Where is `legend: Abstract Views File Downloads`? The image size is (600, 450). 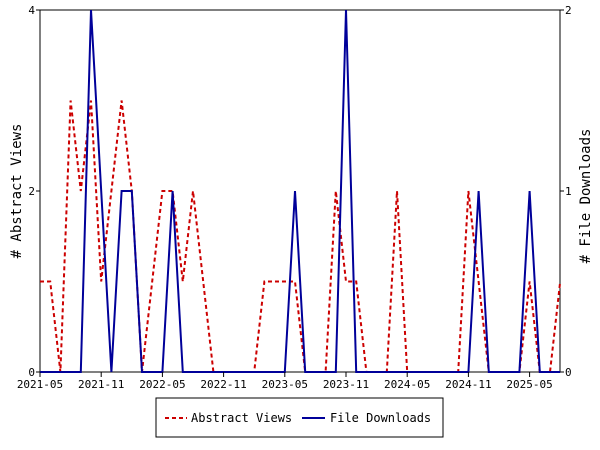
legend: Abstract Views File Downloads is located at coordinates (299, 417).